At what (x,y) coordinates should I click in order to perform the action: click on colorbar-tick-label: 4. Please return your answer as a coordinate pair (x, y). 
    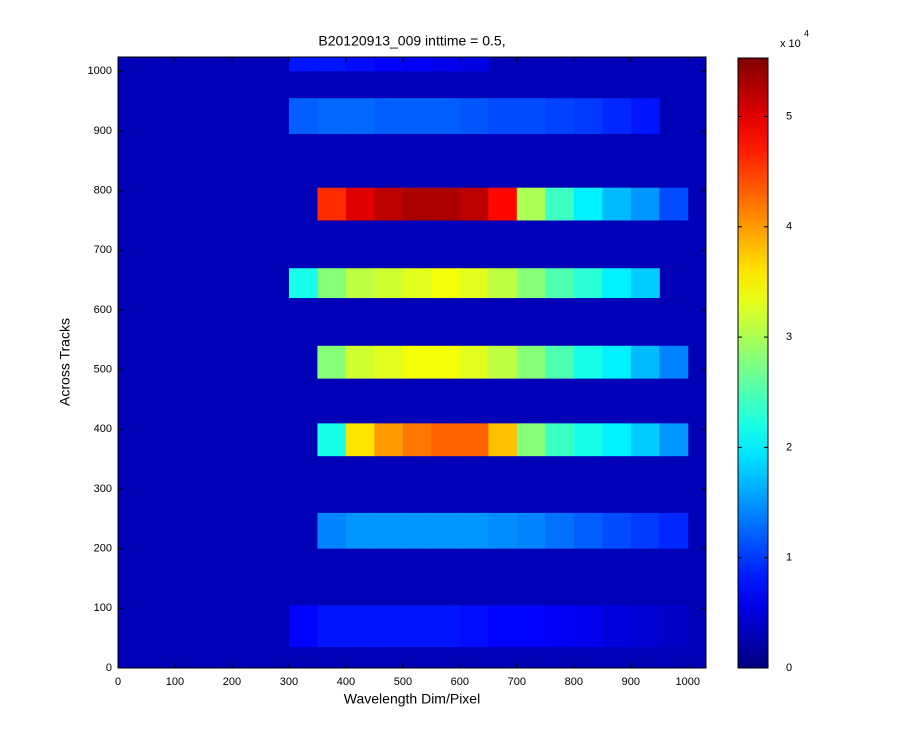
    Looking at the image, I should click on (789, 227).